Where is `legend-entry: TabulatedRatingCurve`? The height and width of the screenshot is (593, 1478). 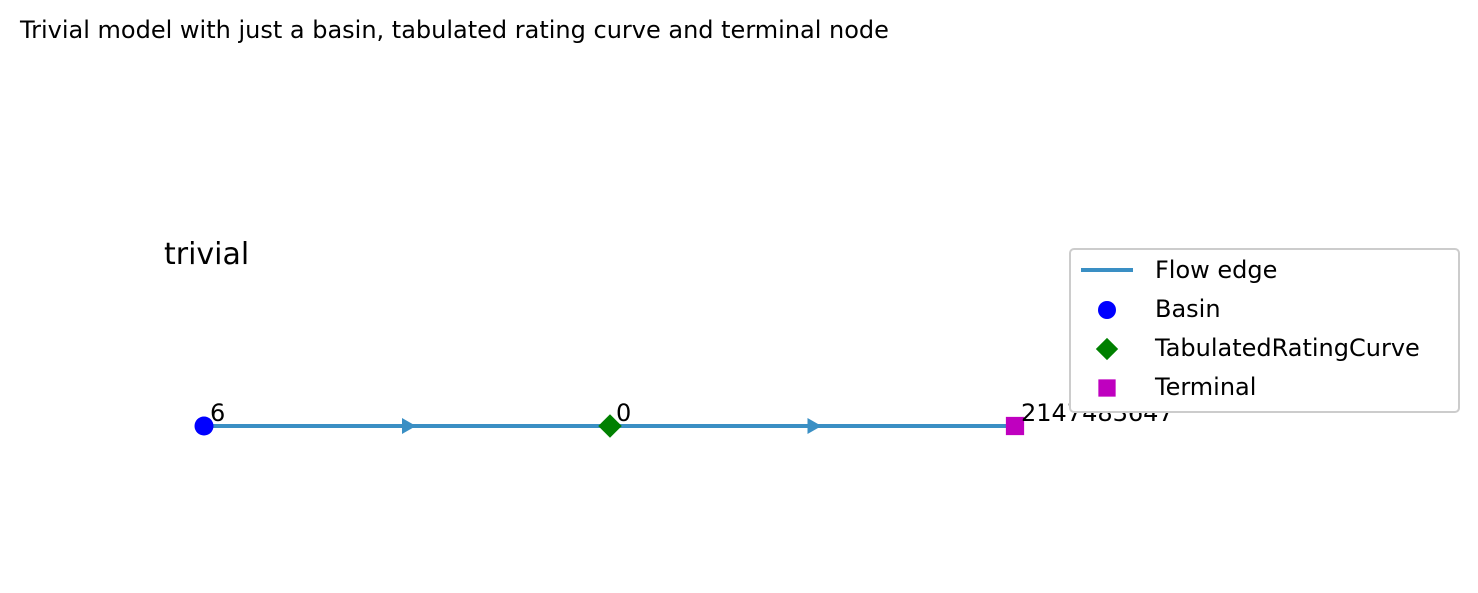
legend-entry: TabulatedRatingCurve is located at coordinates (1257, 348).